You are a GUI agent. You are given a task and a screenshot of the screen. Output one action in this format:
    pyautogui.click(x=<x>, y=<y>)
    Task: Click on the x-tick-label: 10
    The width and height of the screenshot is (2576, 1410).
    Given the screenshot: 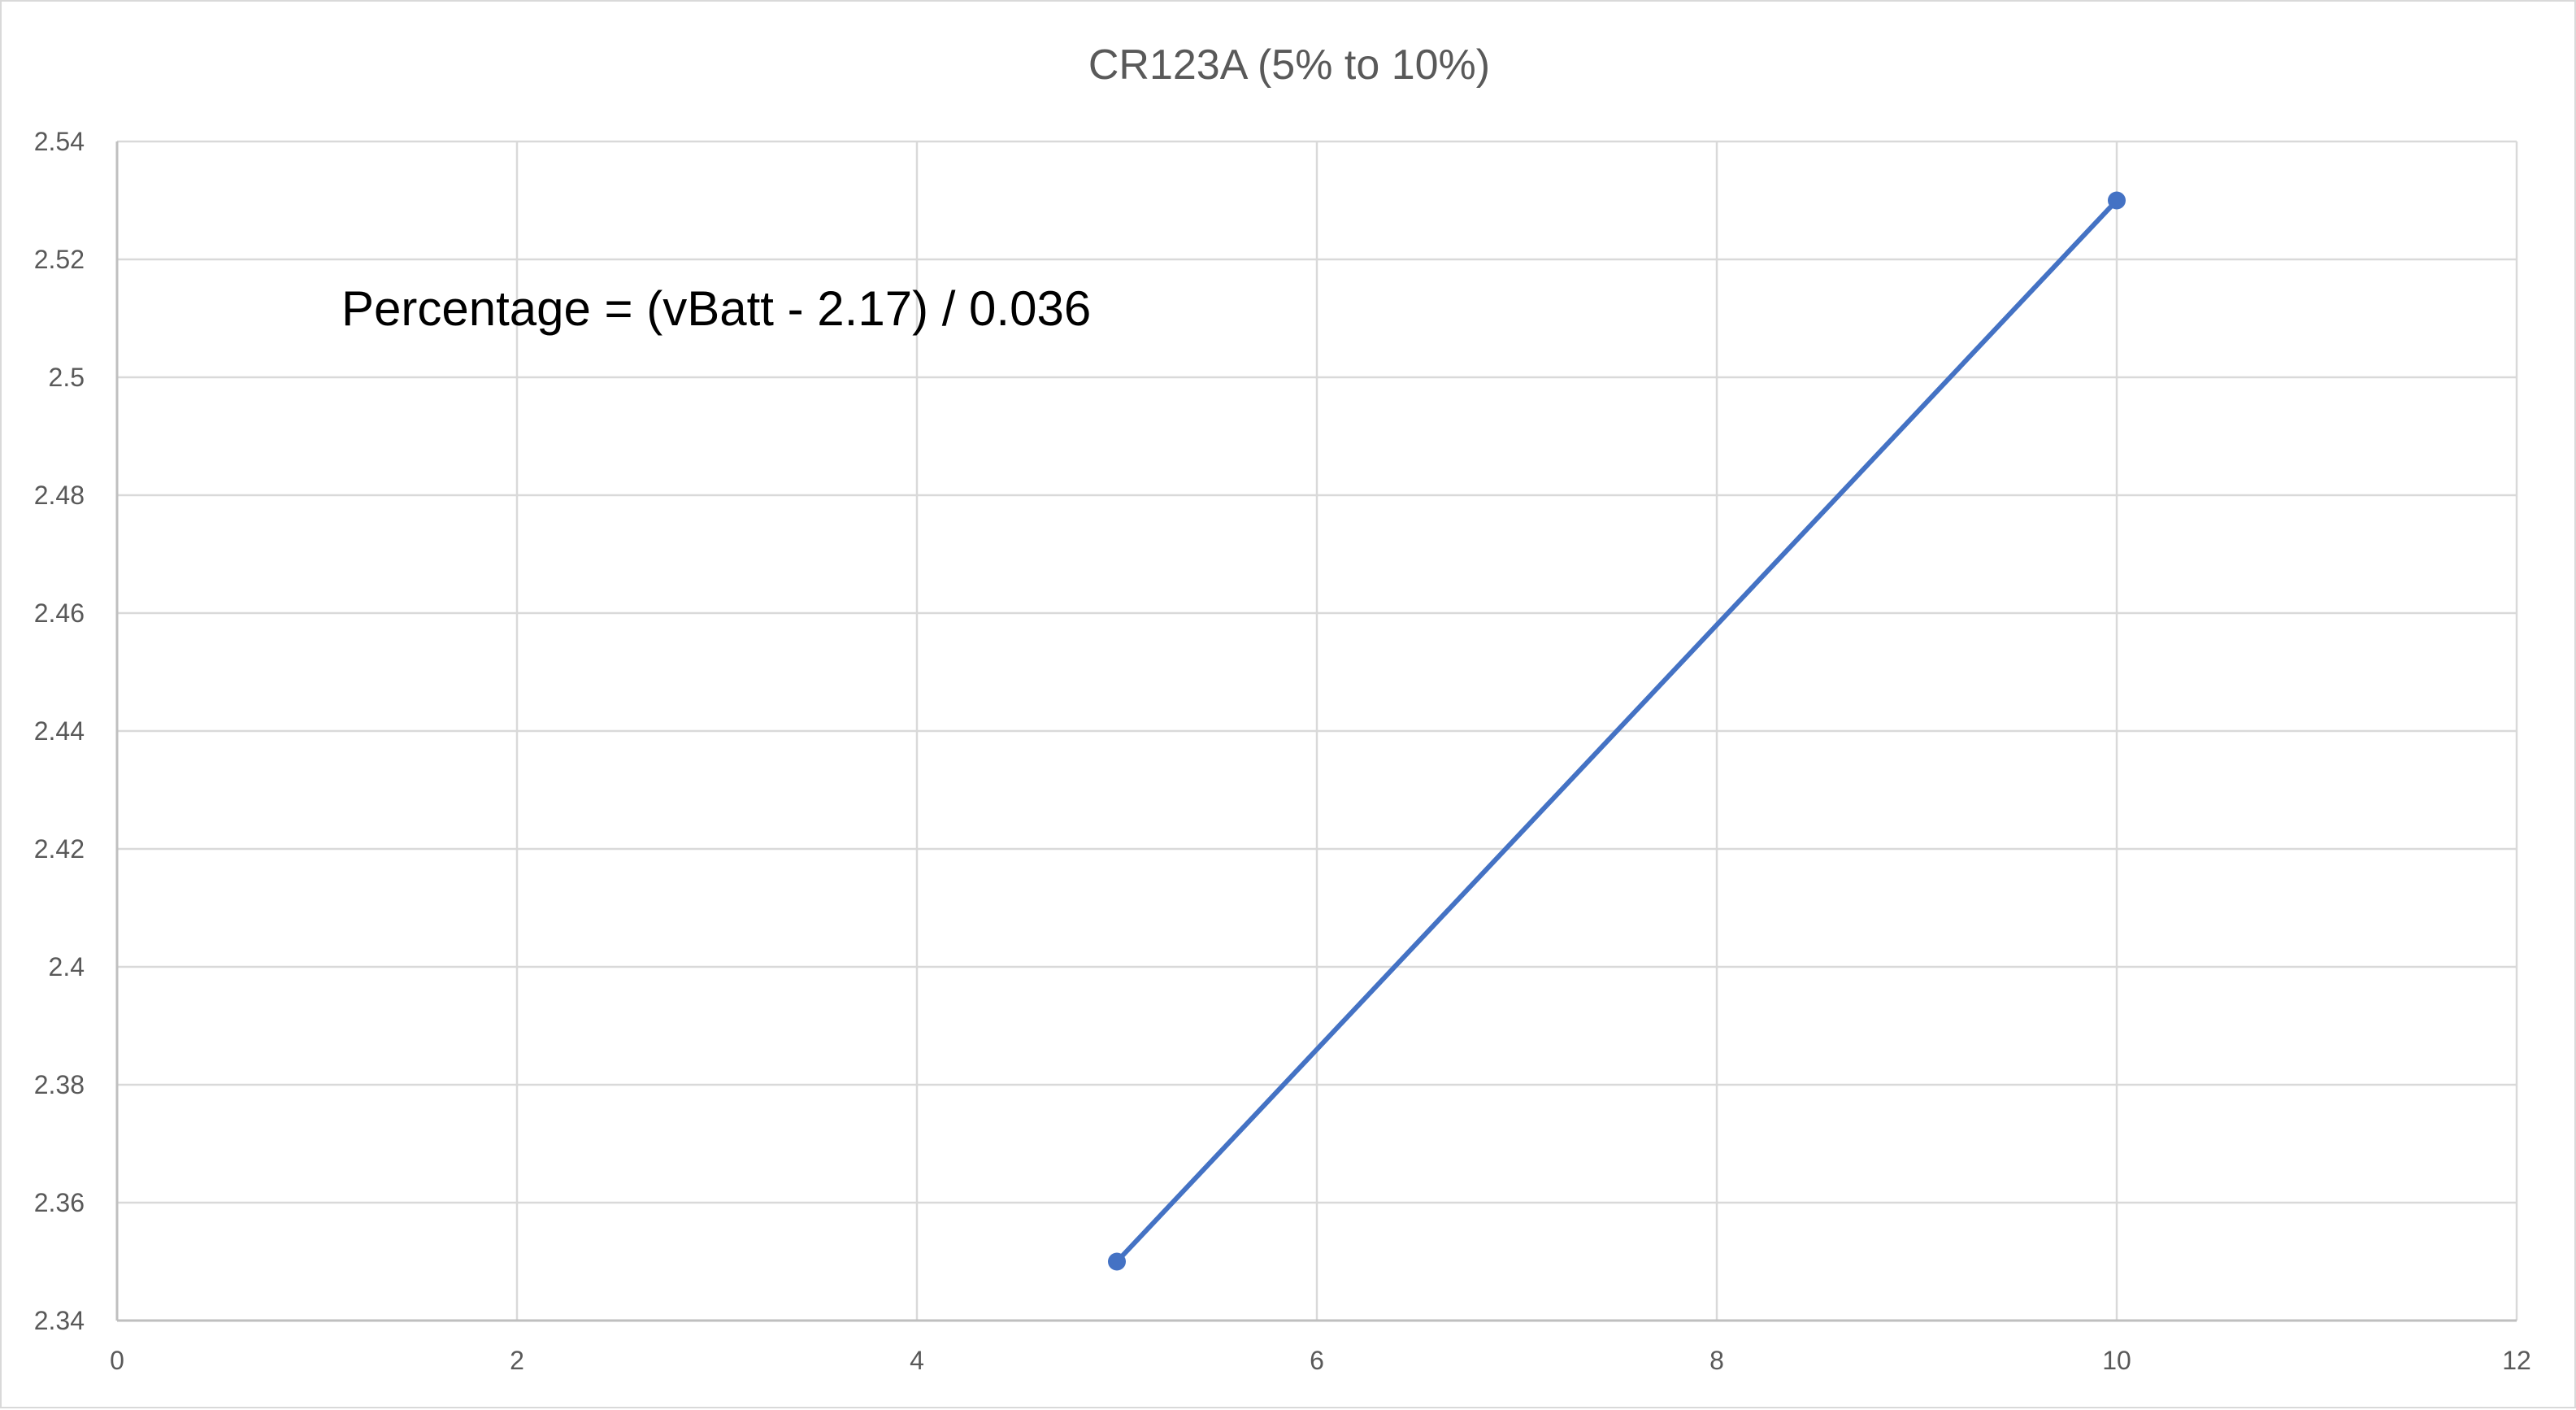 What is the action you would take?
    pyautogui.click(x=2116, y=1361)
    